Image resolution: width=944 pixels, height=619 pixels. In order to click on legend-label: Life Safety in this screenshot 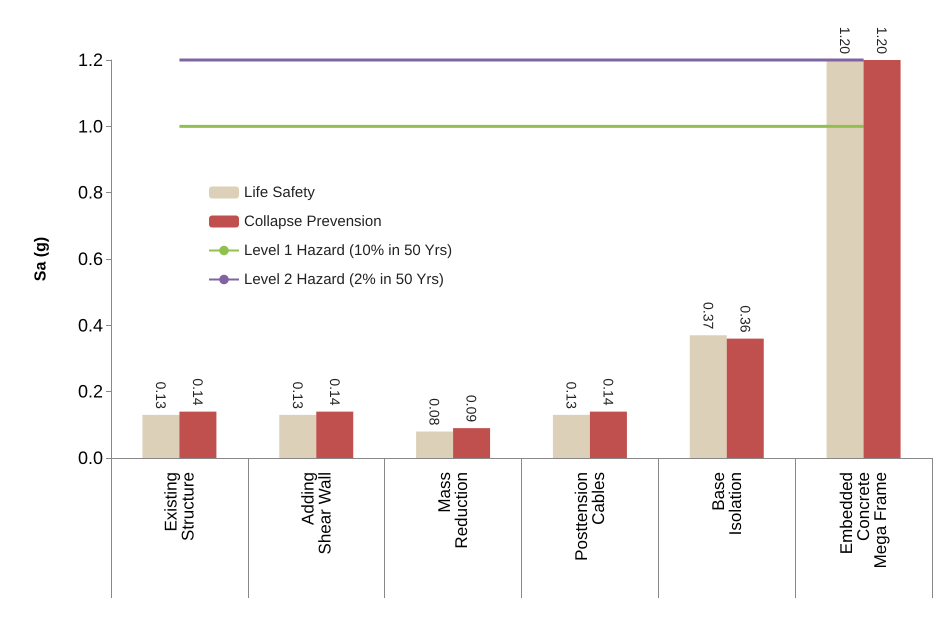, I will do `click(280, 192)`.